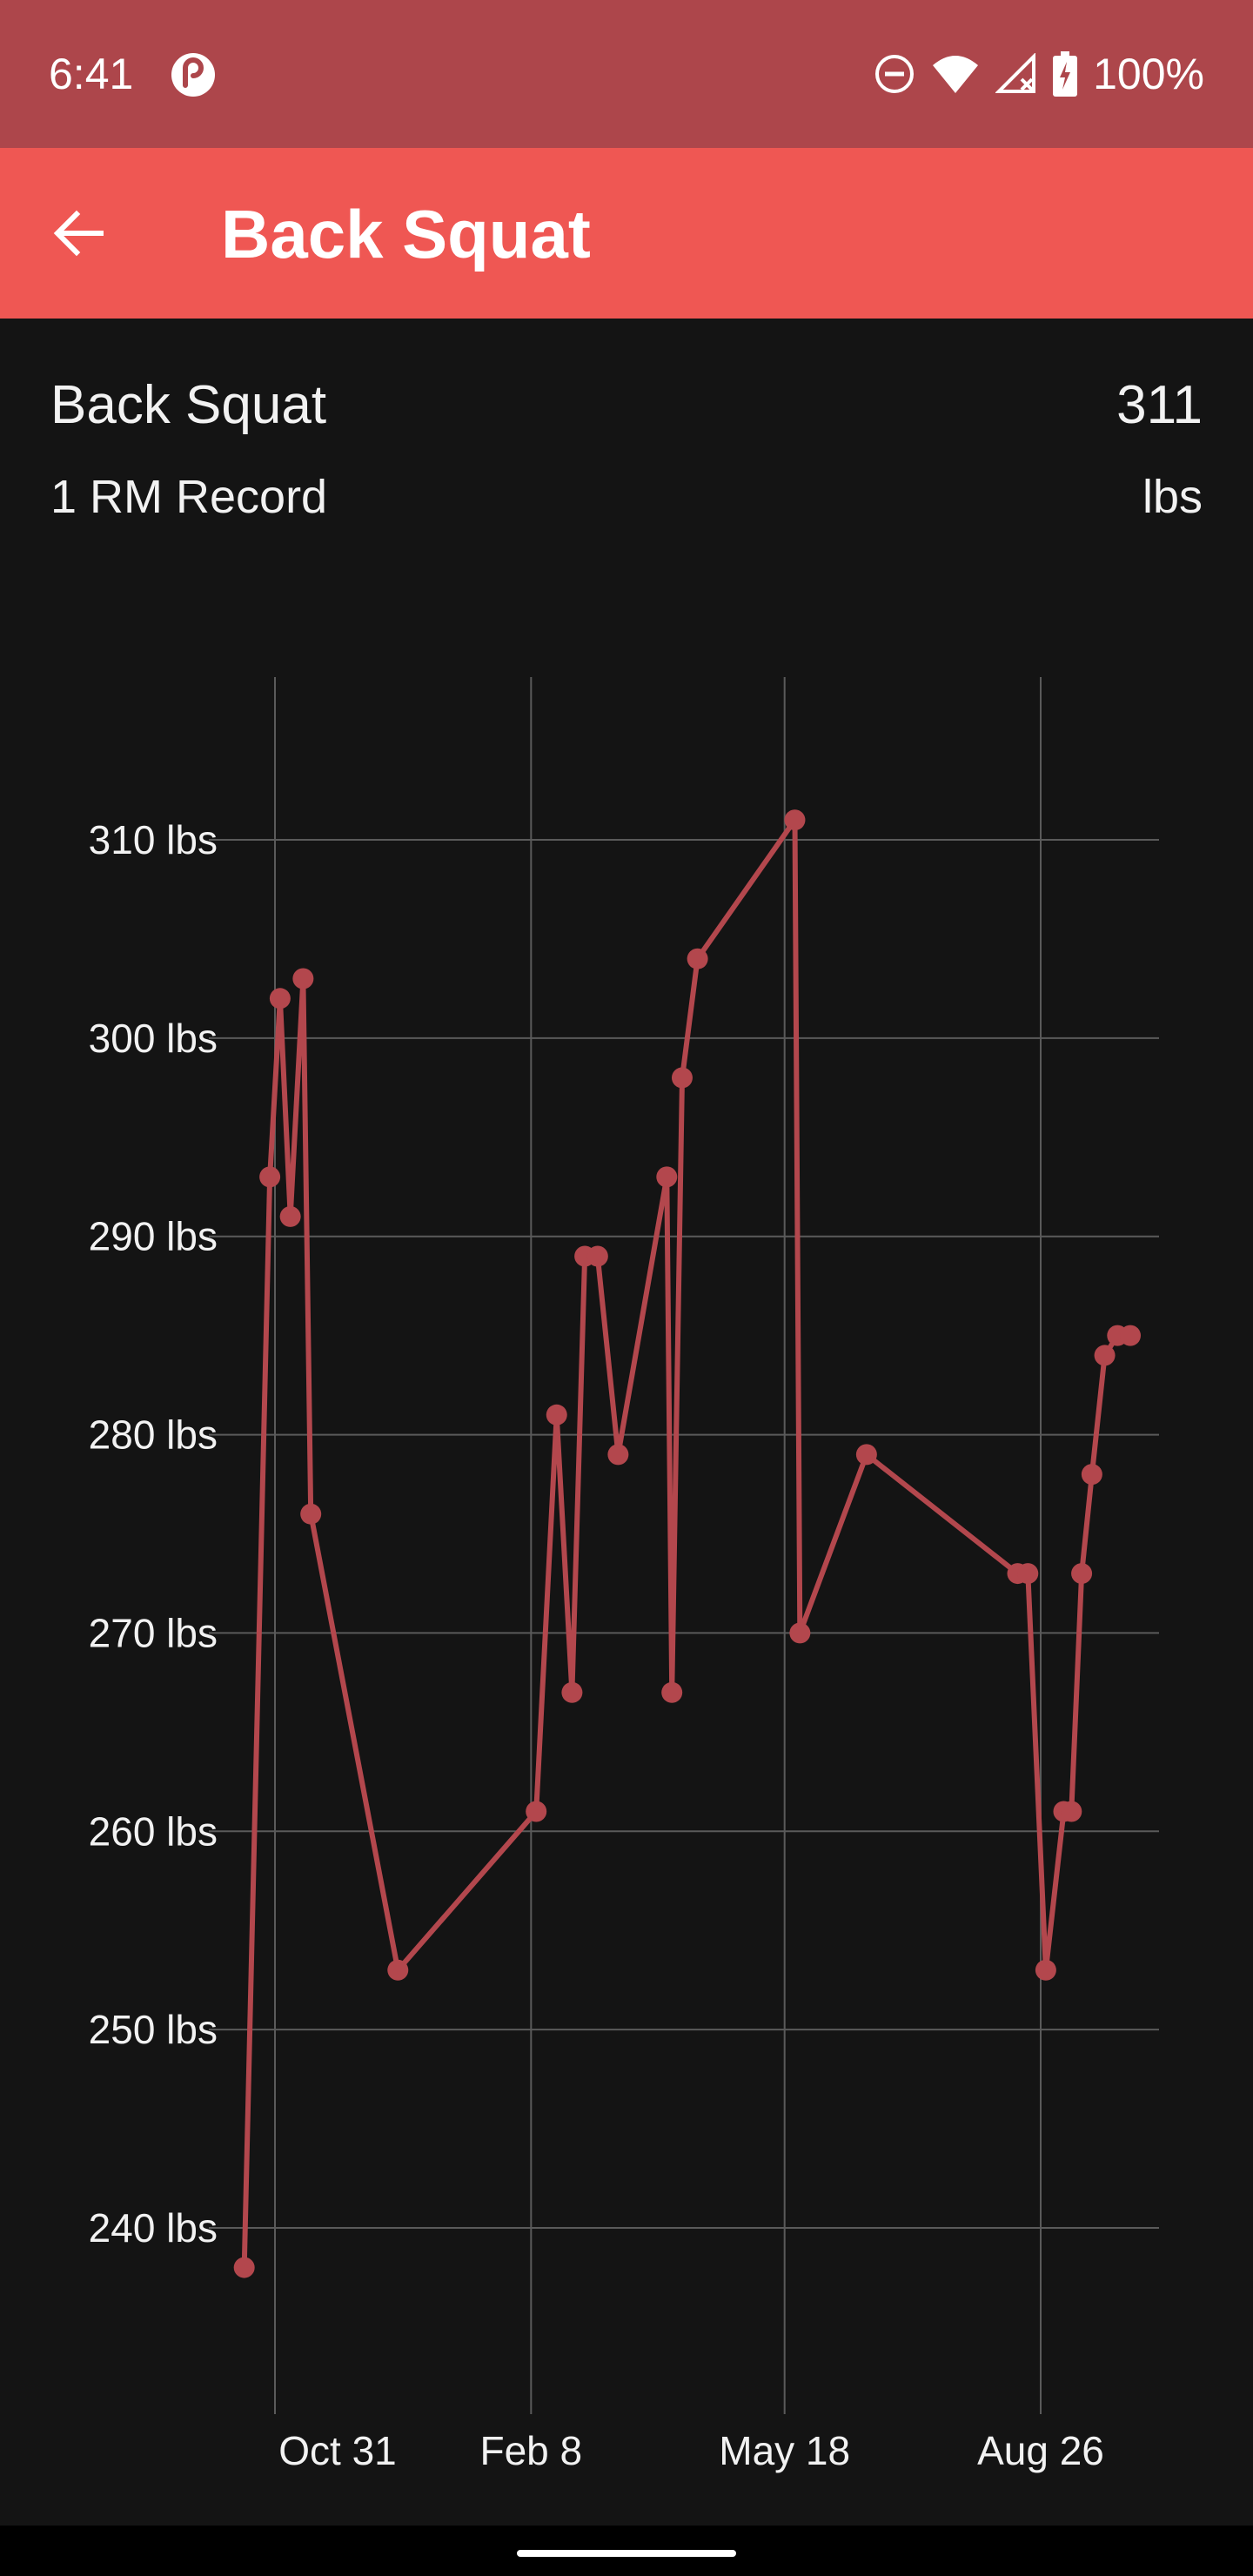  What do you see at coordinates (153, 1831) in the screenshot?
I see `y-tick-label: 260 lbs` at bounding box center [153, 1831].